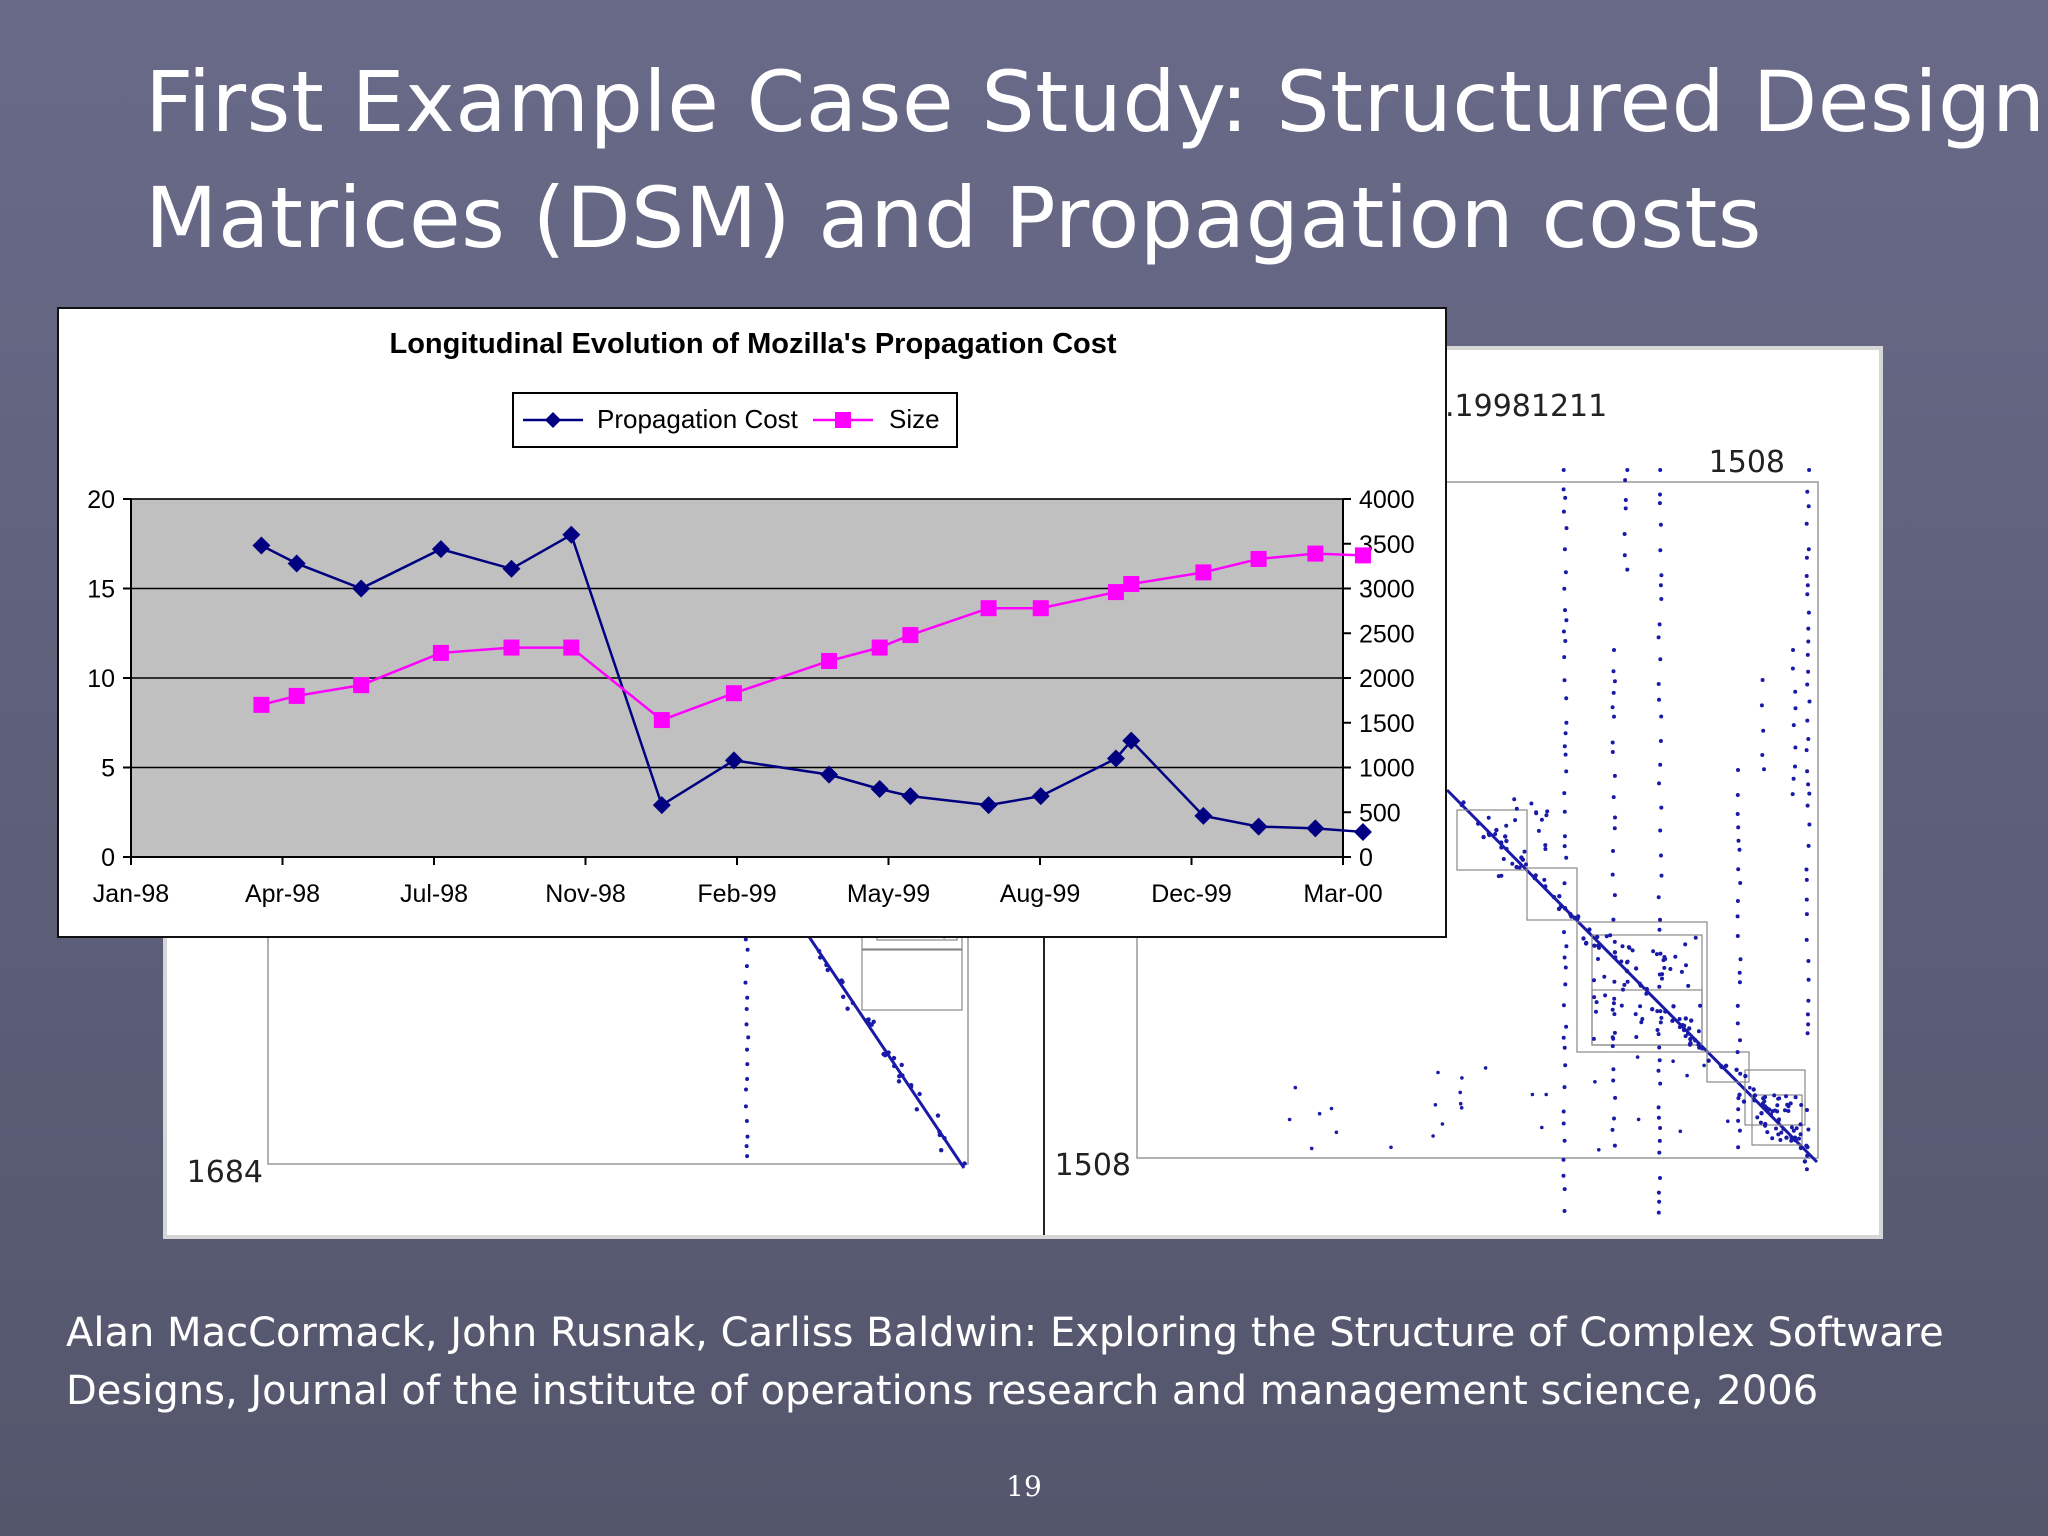  Describe the element at coordinates (108, 858) in the screenshot. I see `left-y-tick-label: 0` at that location.